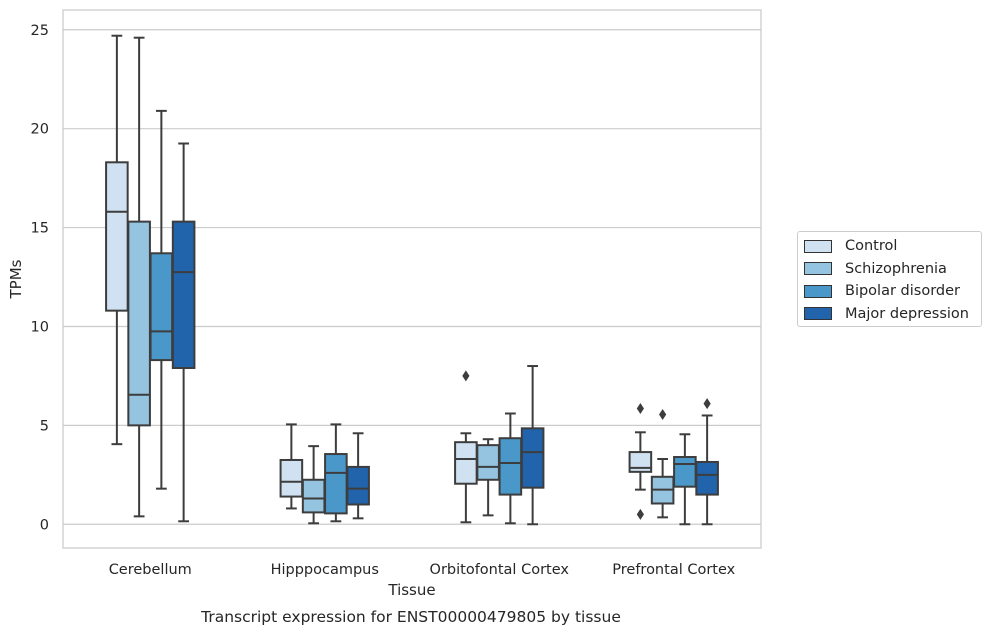 This screenshot has width=993, height=638. Describe the element at coordinates (40, 327) in the screenshot. I see `y-tick-label: 10` at that location.